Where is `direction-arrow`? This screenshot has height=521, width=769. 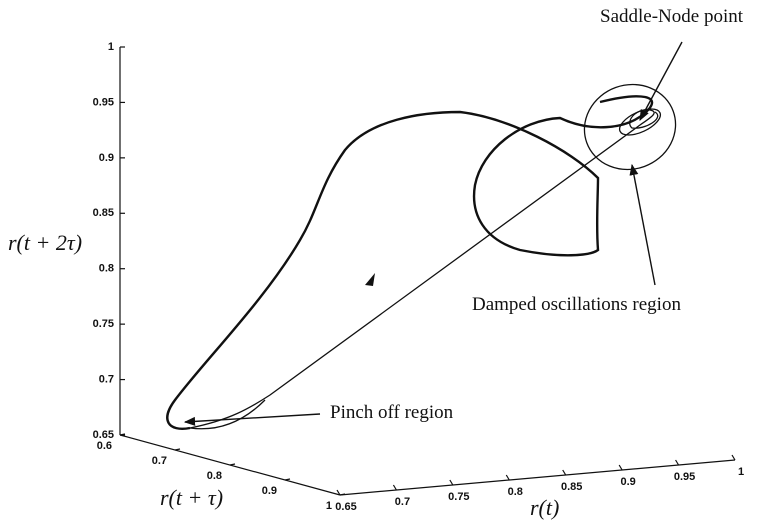 direction-arrow is located at coordinates (370, 279).